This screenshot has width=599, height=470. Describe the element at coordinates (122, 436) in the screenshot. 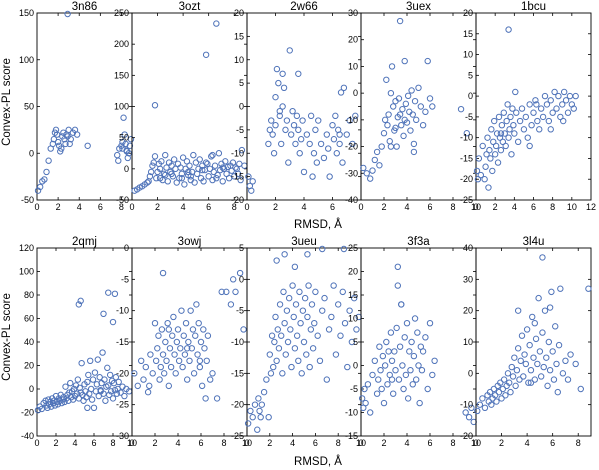

I see `y-tick-label: -30` at that location.